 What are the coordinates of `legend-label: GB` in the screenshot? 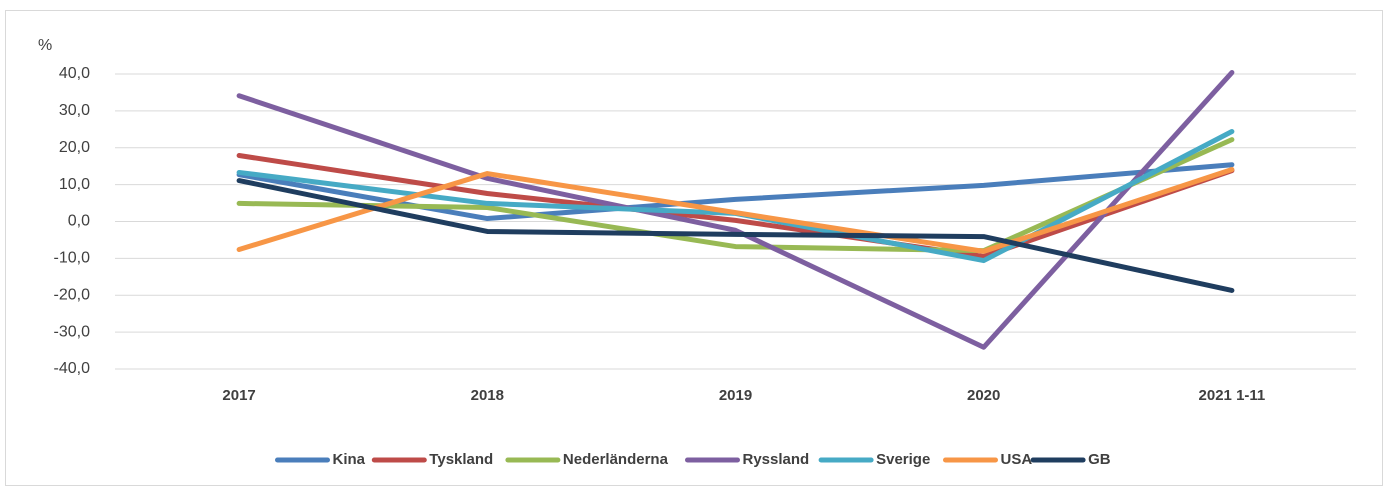 It's located at (1099, 459).